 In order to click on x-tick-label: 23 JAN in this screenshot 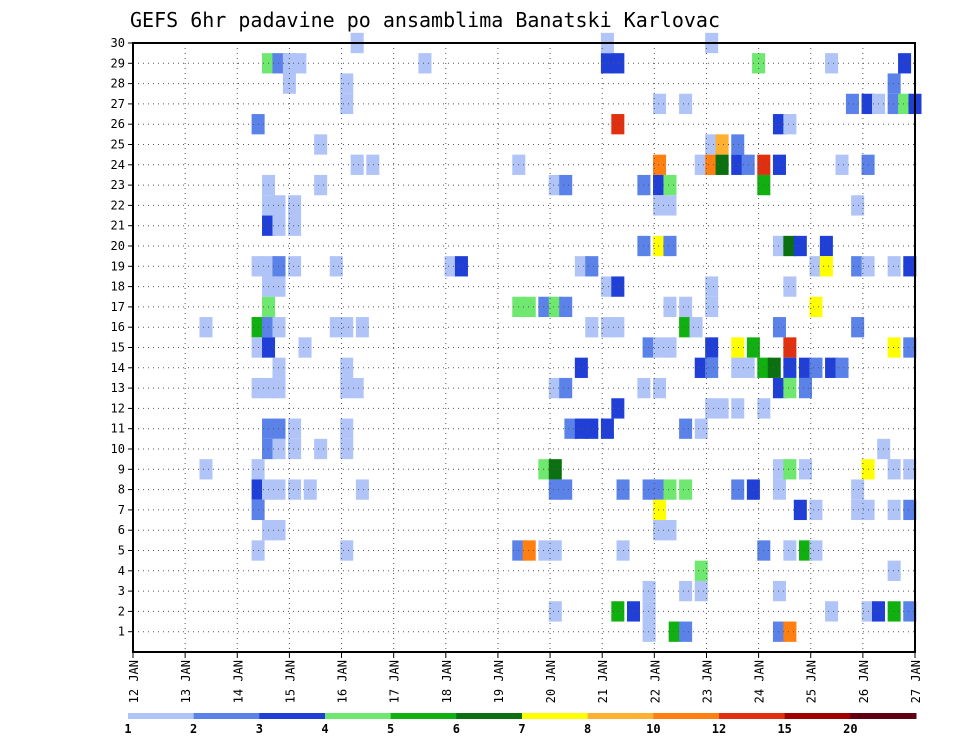, I will do `click(708, 681)`.